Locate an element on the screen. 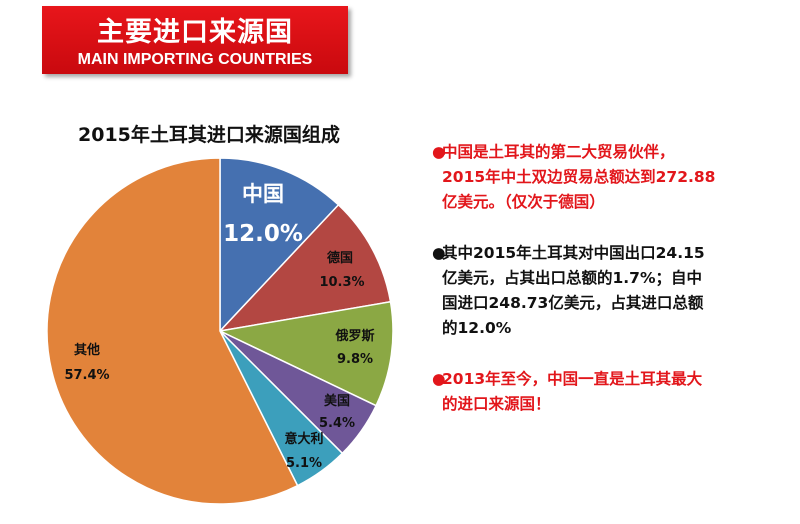  title-banner: 主要进口来源国 MAIN IMPORTING COUNTRIES is located at coordinates (195, 40).